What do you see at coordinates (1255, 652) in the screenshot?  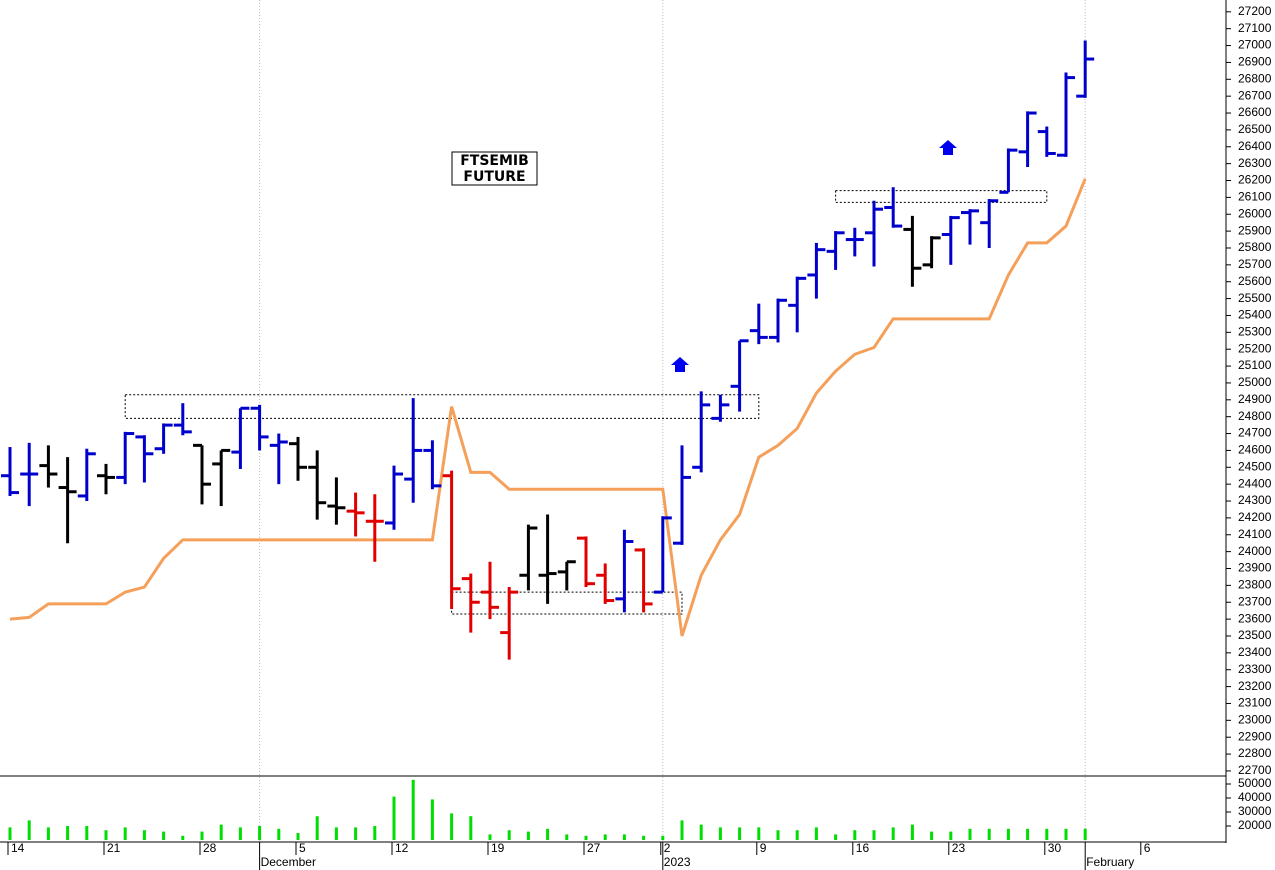 I see `y-tick-label: 23400` at bounding box center [1255, 652].